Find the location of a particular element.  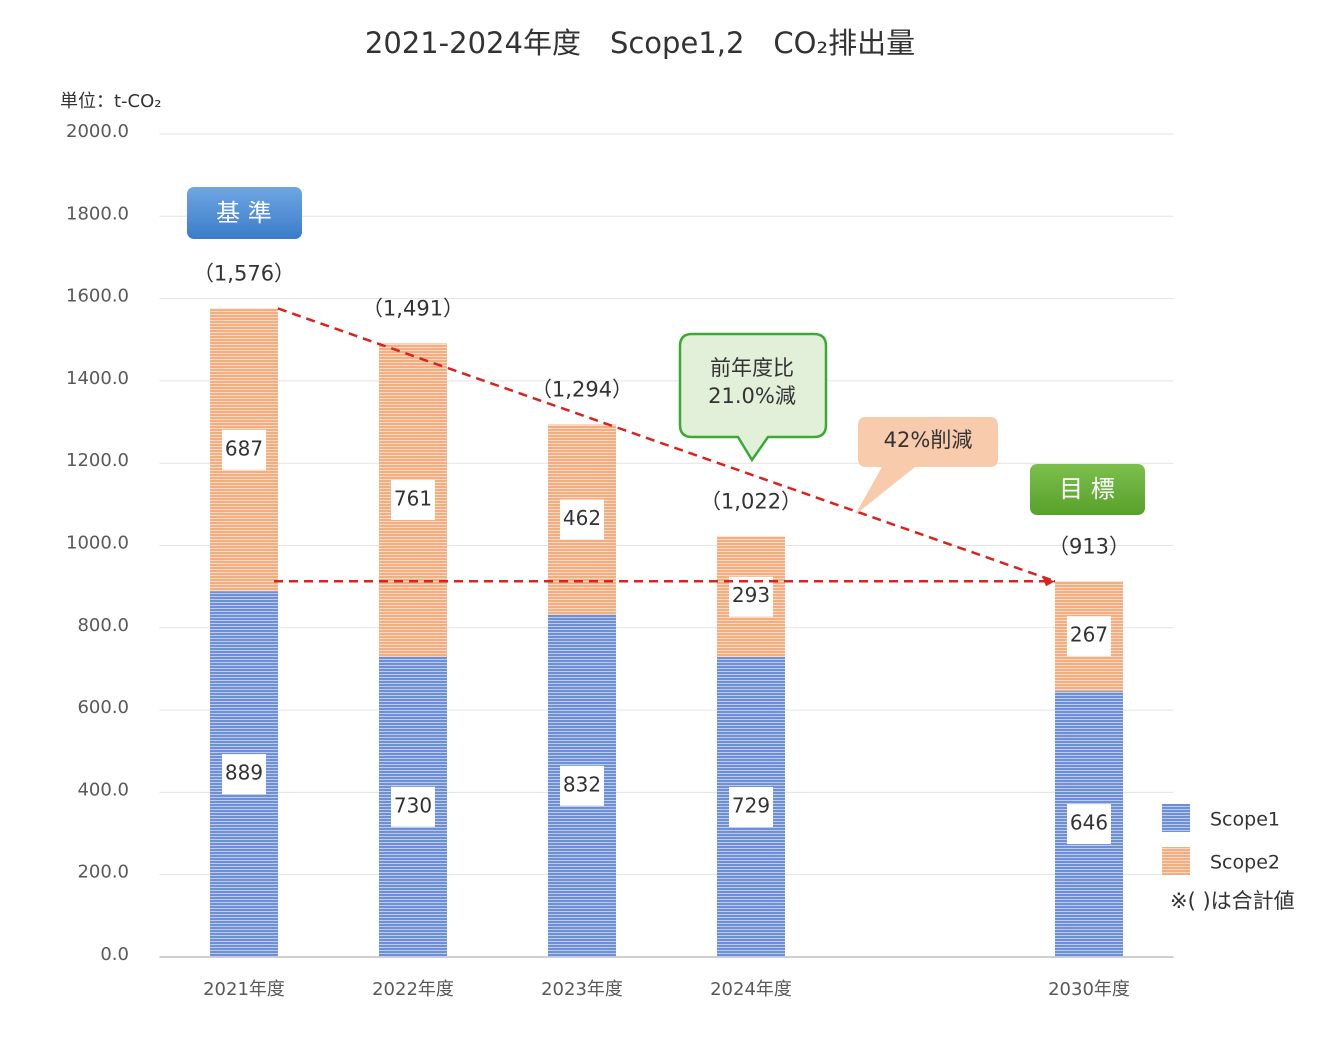

value-label: 729 is located at coordinates (751, 806).